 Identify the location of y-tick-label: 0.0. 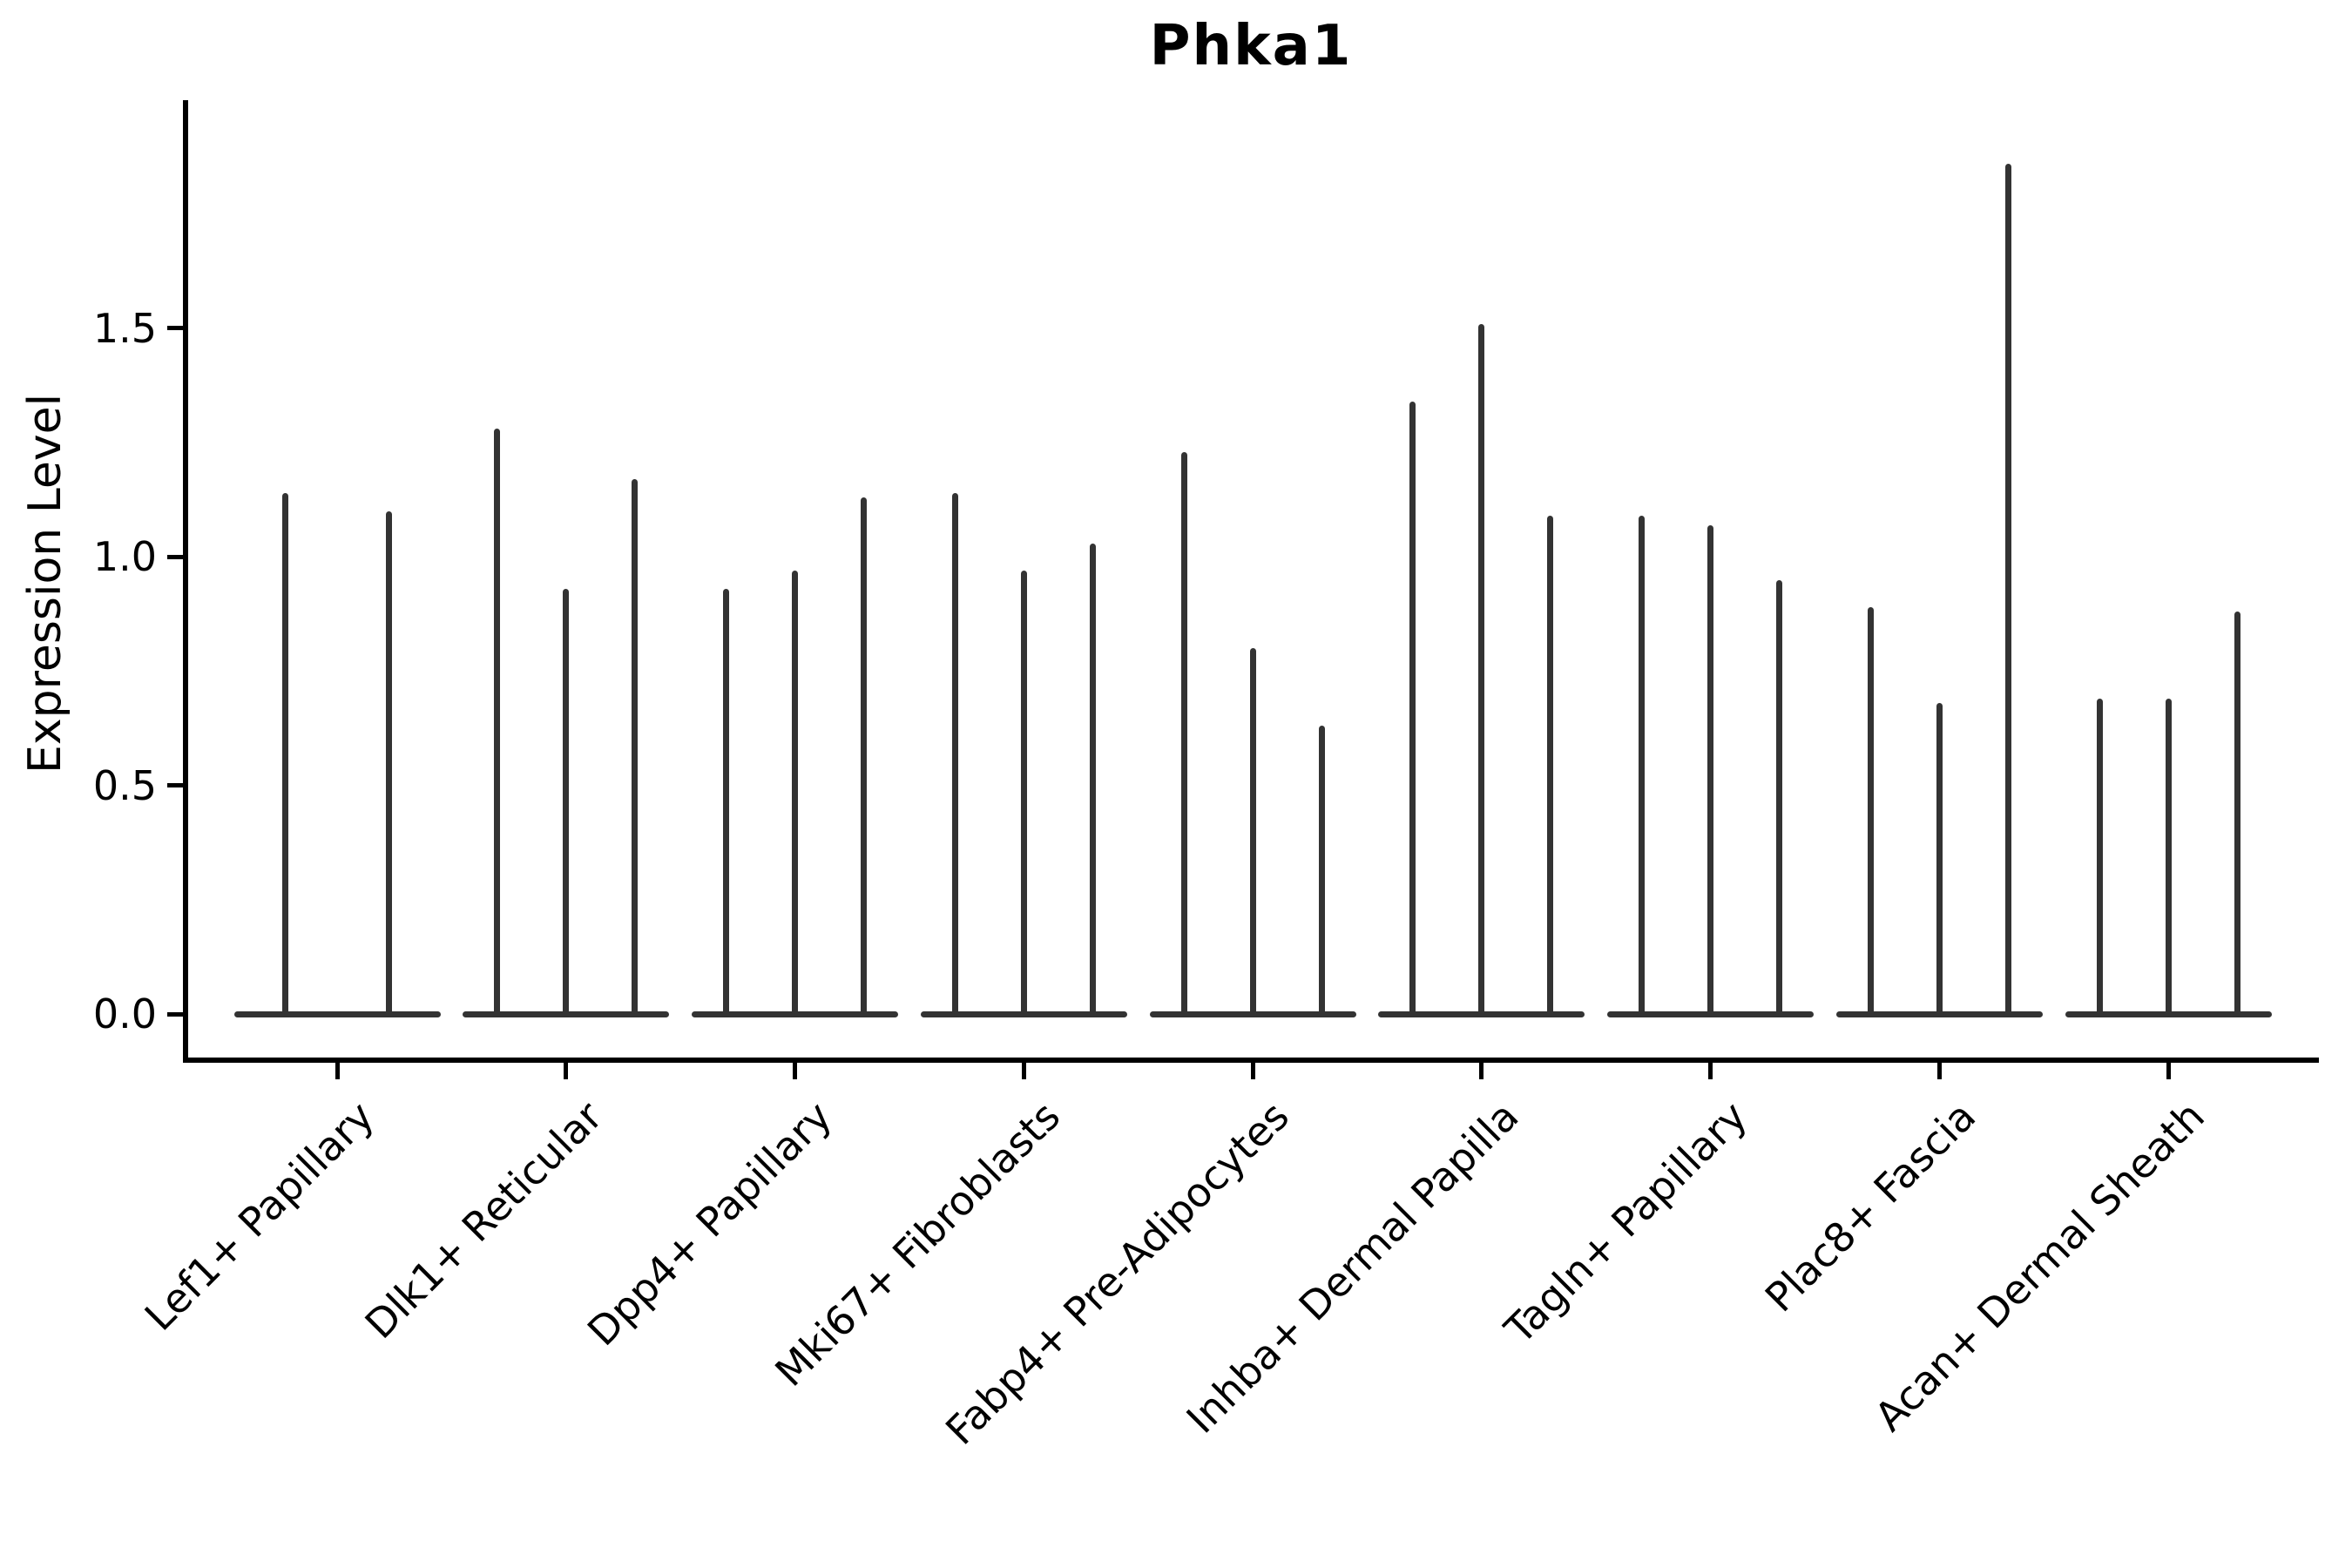
(125, 1014).